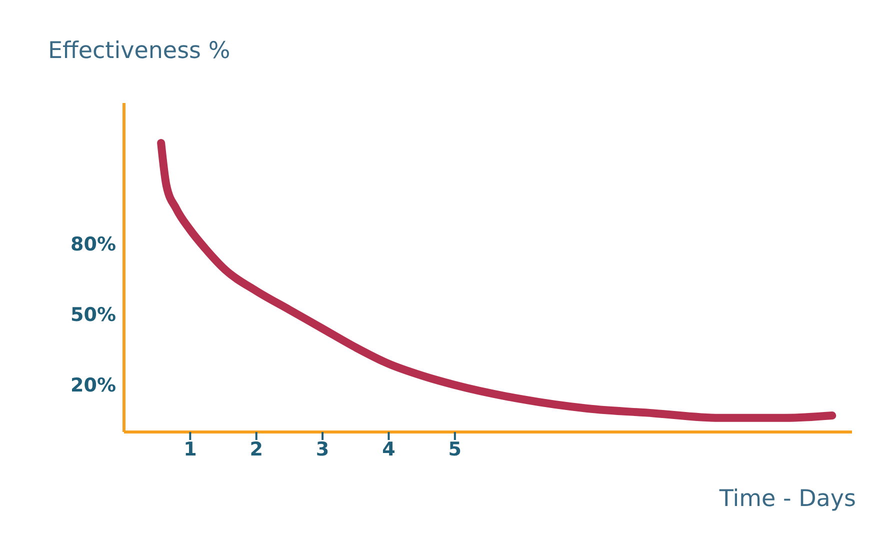 The width and height of the screenshot is (880, 550). Describe the element at coordinates (389, 449) in the screenshot. I see `x-tick-label: 4` at that location.